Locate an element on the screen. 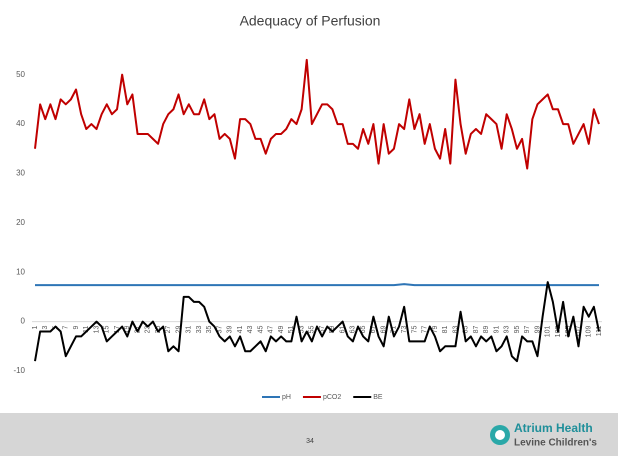  x-tick-label: 39 is located at coordinates (230, 330).